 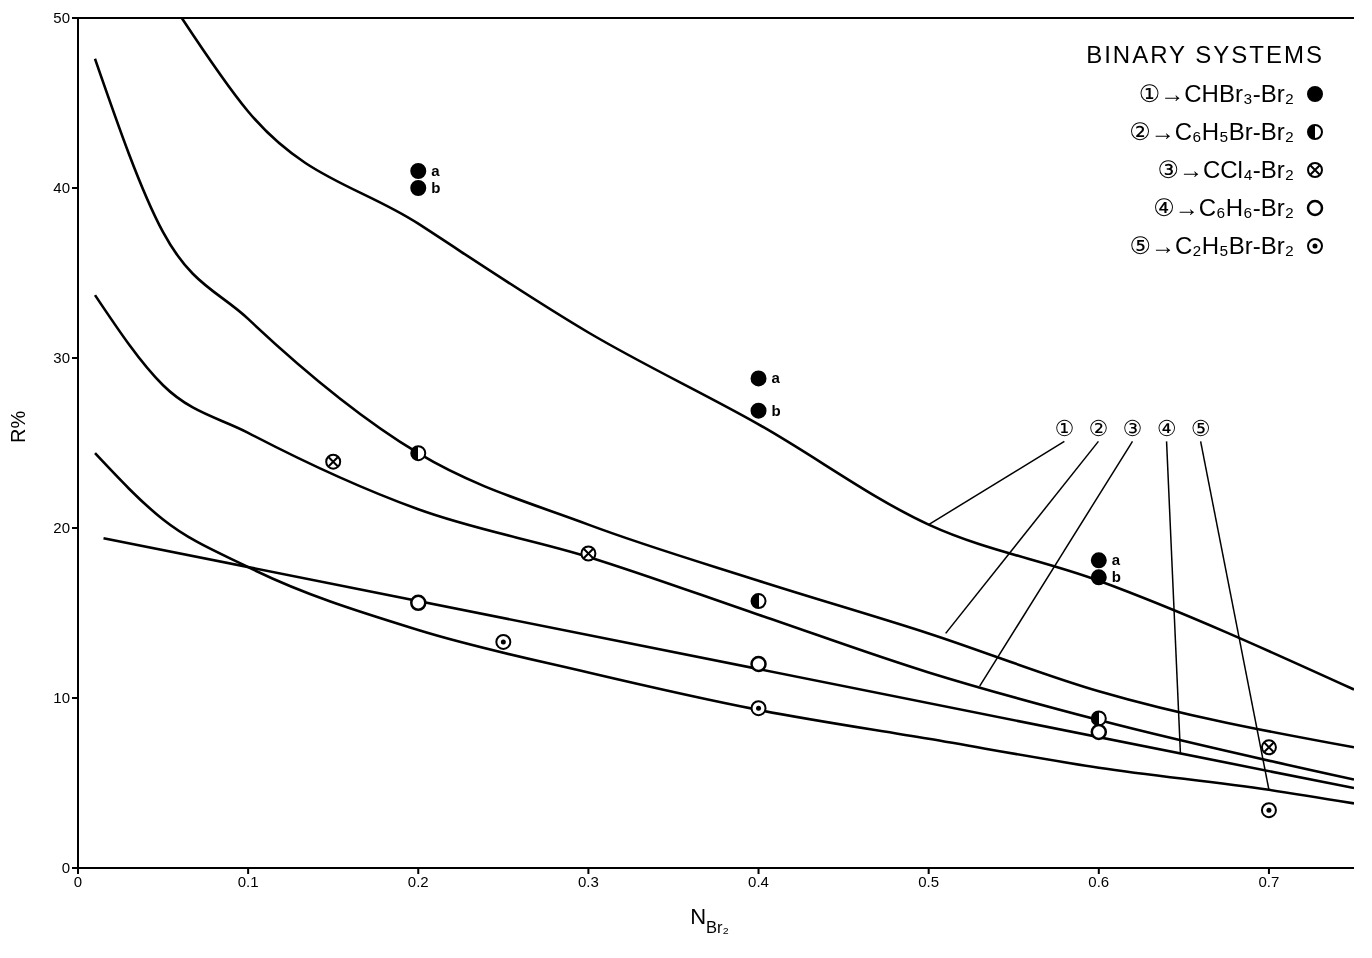 I want to click on y-tick-label: 0, so click(x=65, y=868).